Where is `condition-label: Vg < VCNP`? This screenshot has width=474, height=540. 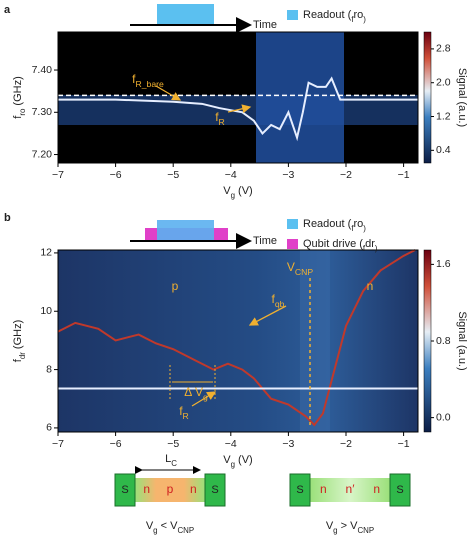 condition-label: Vg < VCNP is located at coordinates (170, 527).